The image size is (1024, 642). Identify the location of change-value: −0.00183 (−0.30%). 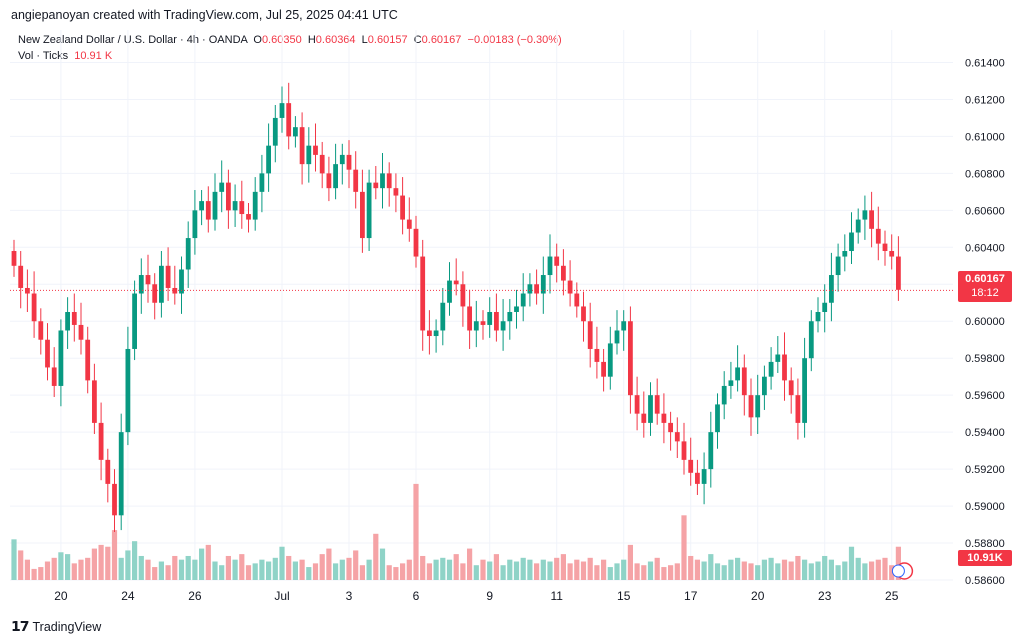
(514, 40).